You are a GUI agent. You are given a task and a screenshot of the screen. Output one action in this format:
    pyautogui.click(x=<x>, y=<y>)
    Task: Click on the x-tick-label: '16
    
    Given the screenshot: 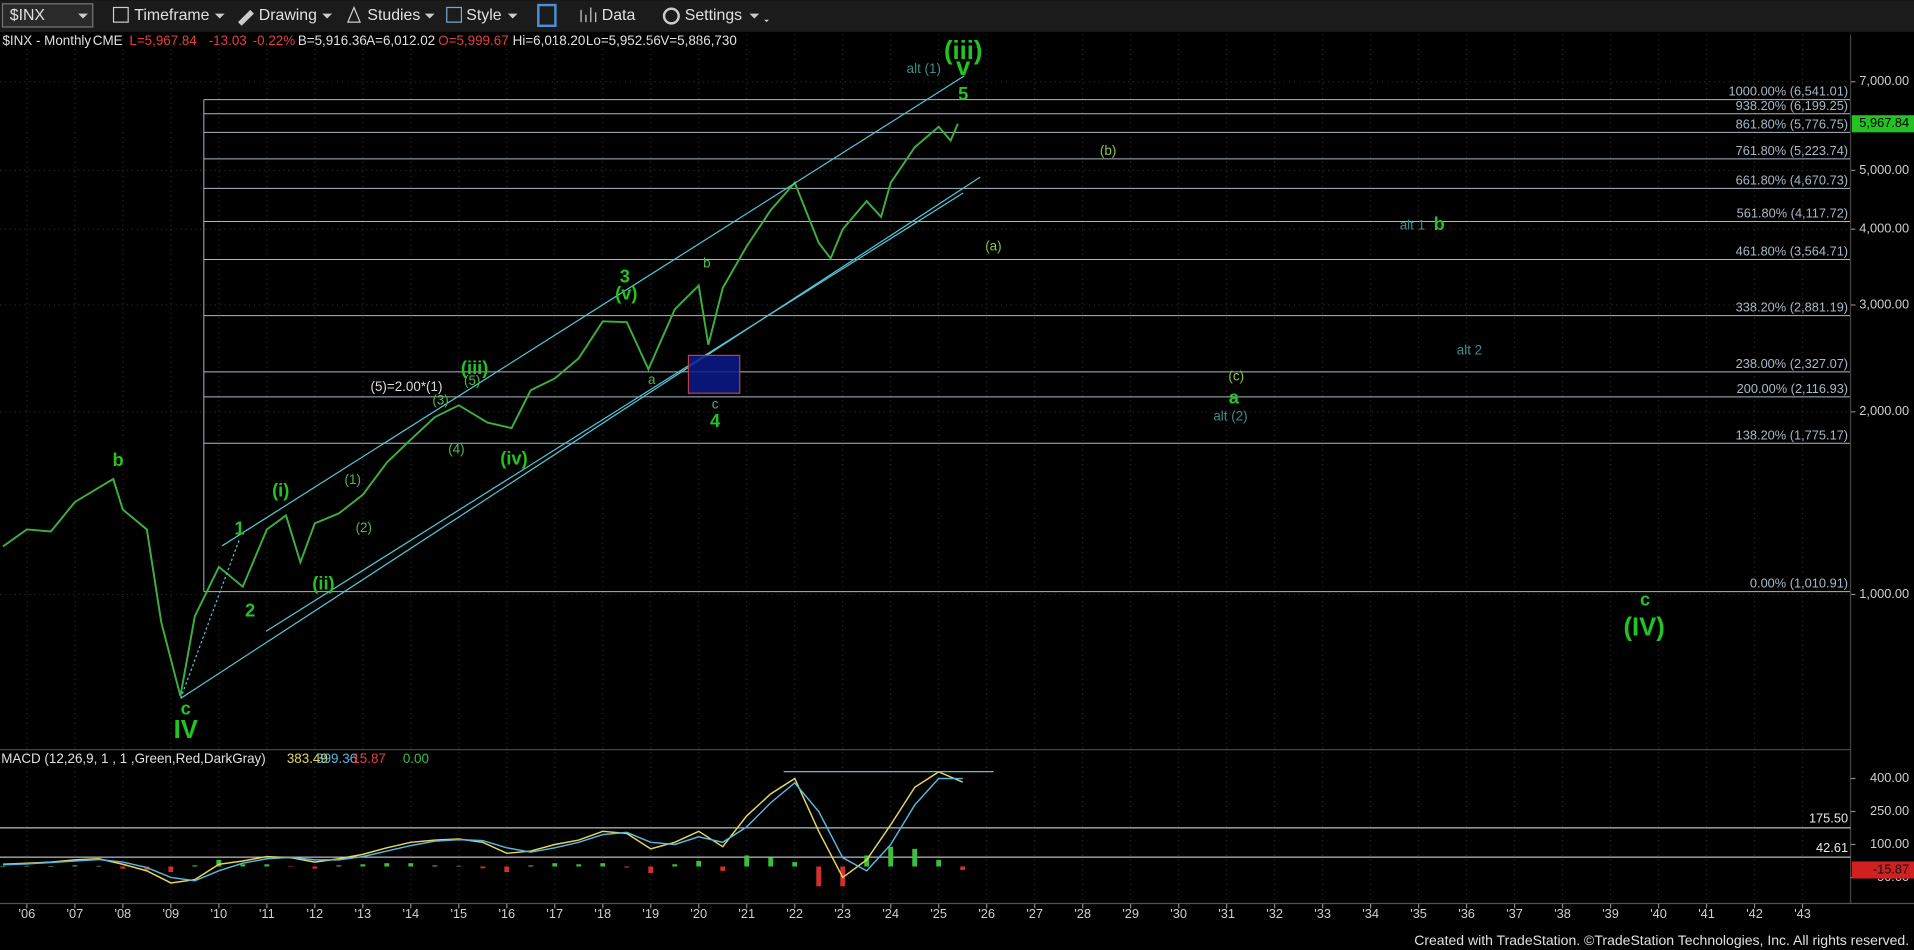 What is the action you would take?
    pyautogui.click(x=506, y=913)
    